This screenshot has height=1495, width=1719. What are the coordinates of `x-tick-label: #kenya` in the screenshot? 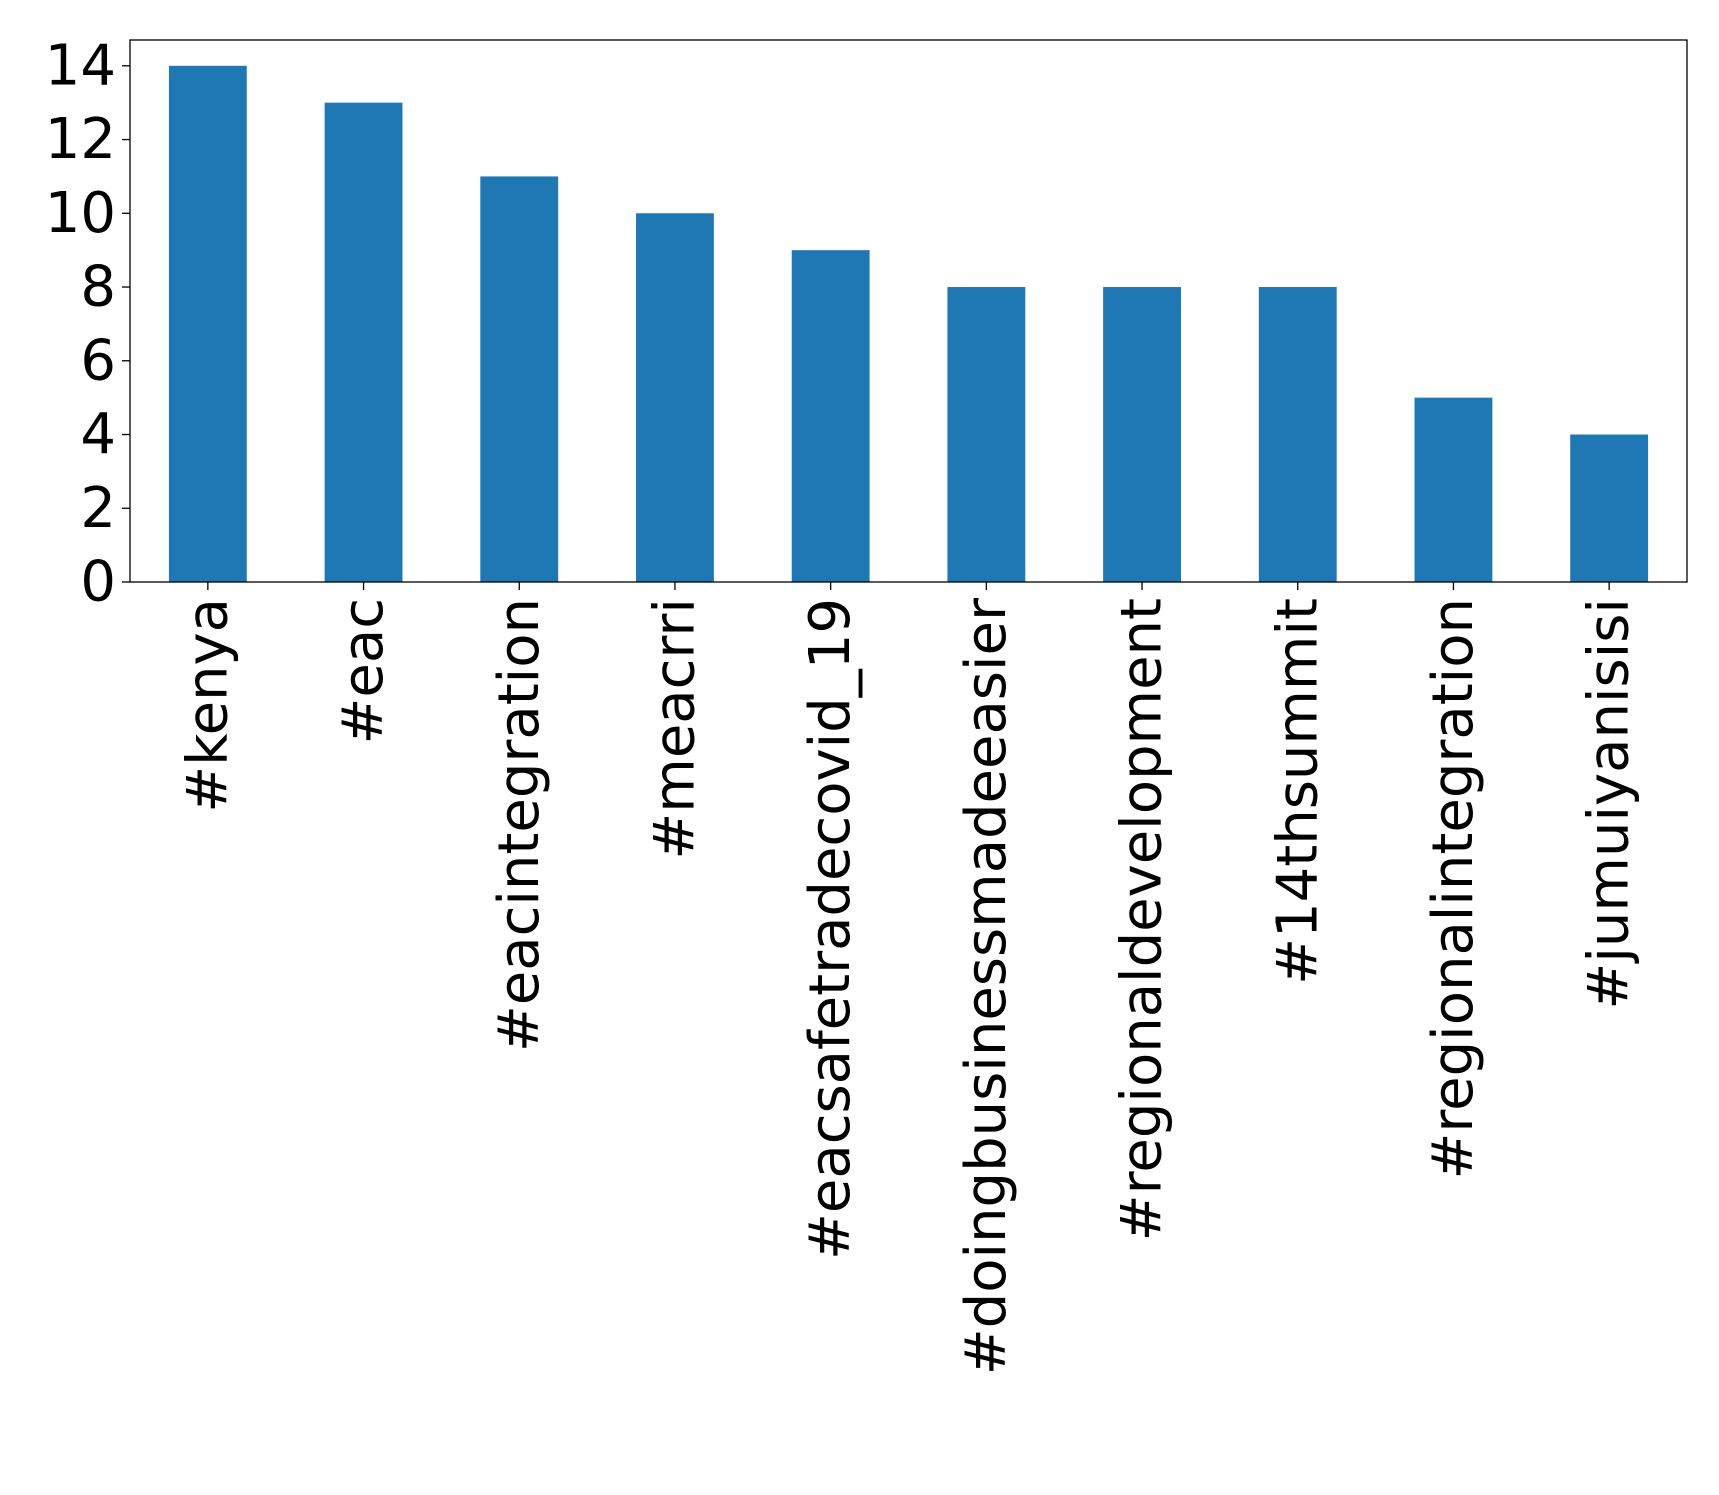 It's located at (207, 705).